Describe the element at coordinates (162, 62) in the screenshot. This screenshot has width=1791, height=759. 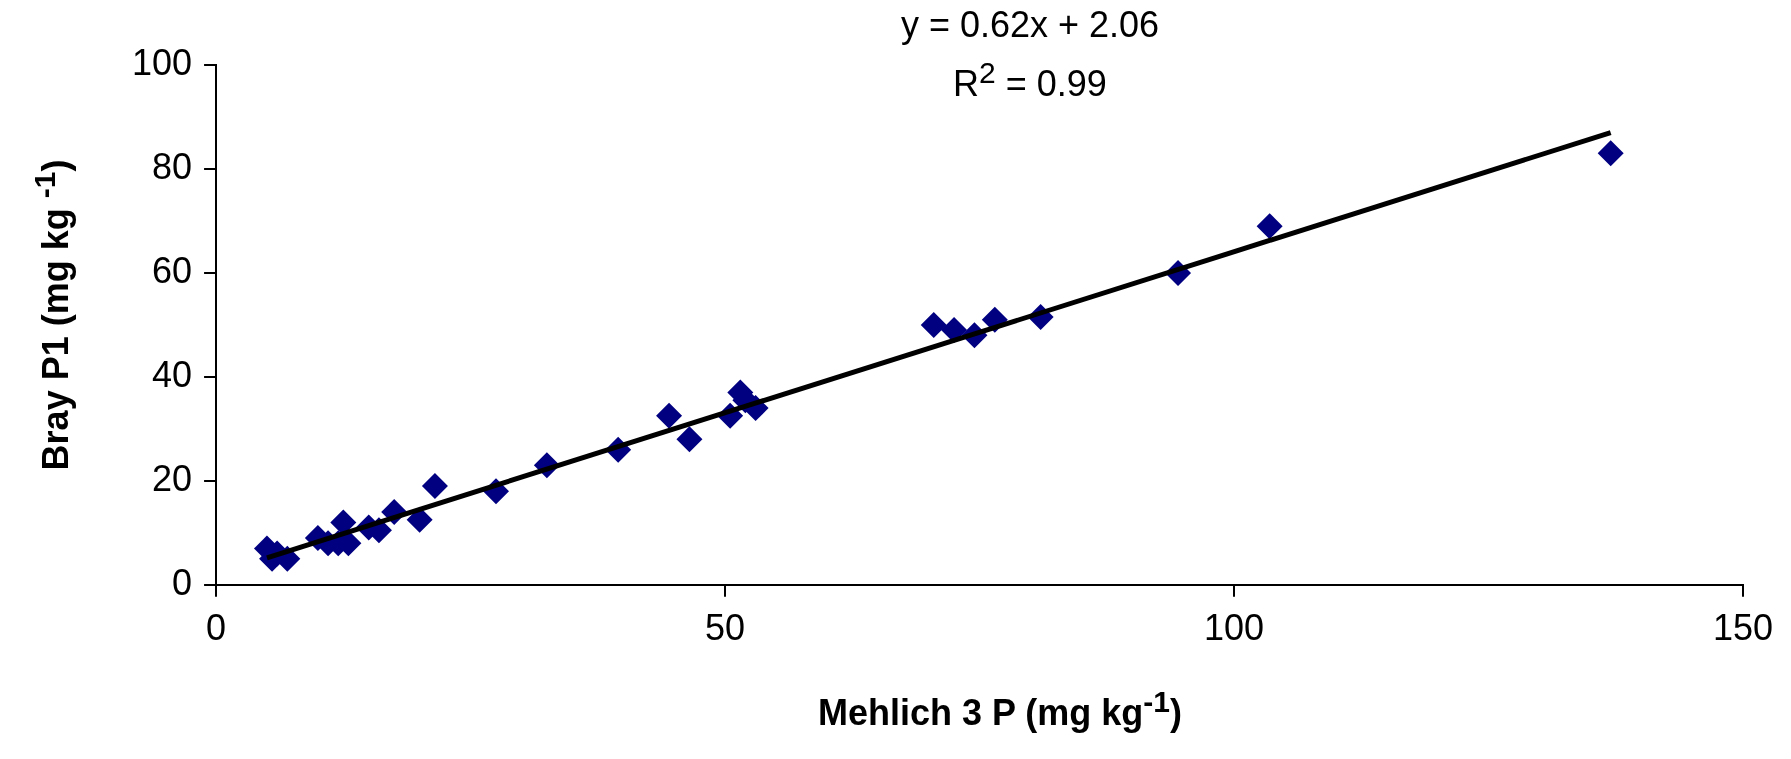
I see `y-tick-label: 100` at that location.